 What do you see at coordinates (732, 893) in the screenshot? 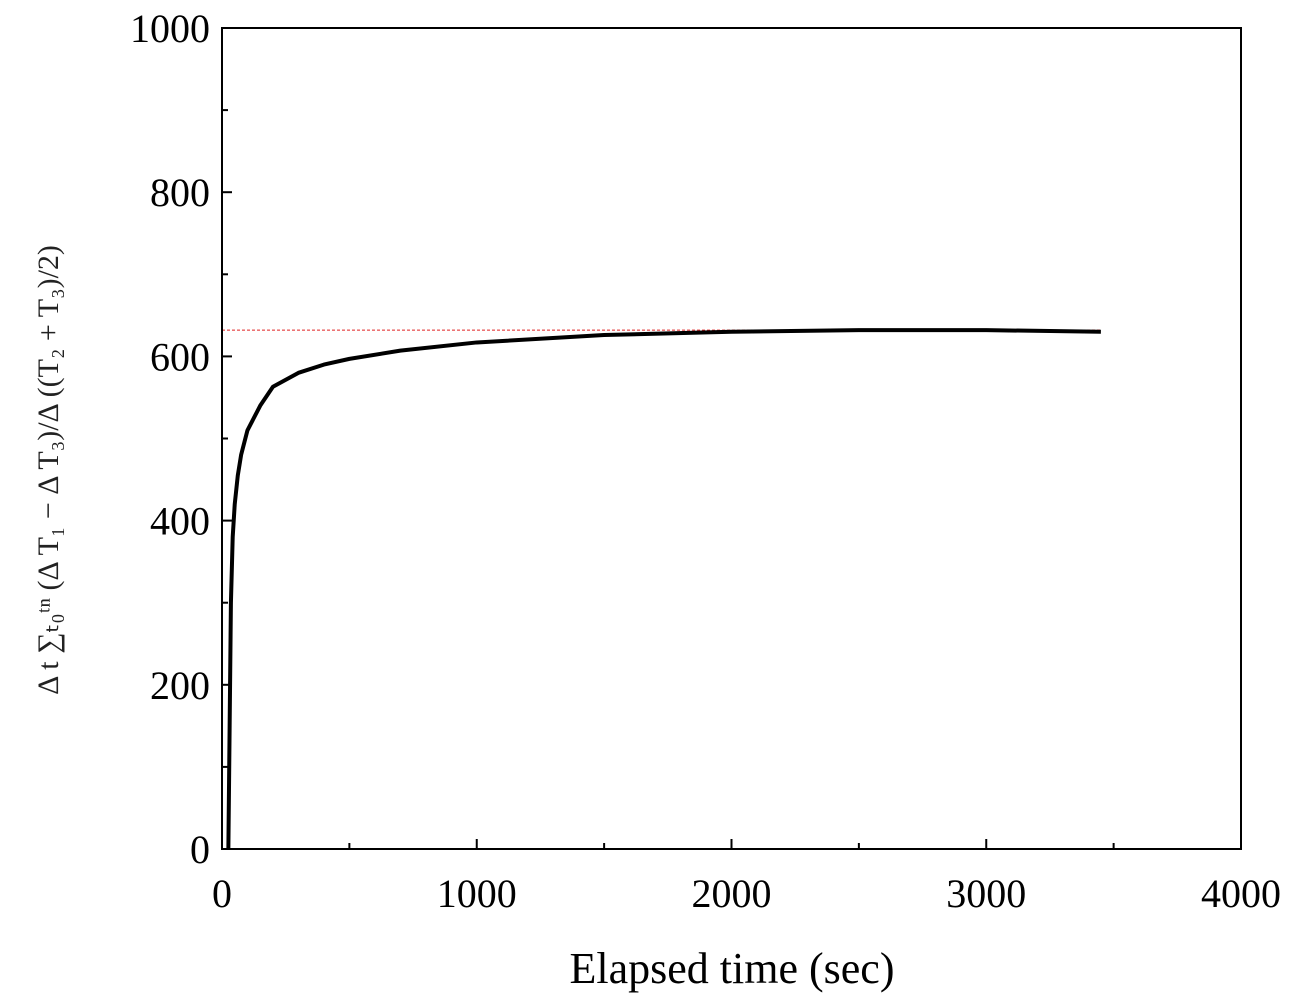
I see `x-tick-label: 2000` at bounding box center [732, 893].